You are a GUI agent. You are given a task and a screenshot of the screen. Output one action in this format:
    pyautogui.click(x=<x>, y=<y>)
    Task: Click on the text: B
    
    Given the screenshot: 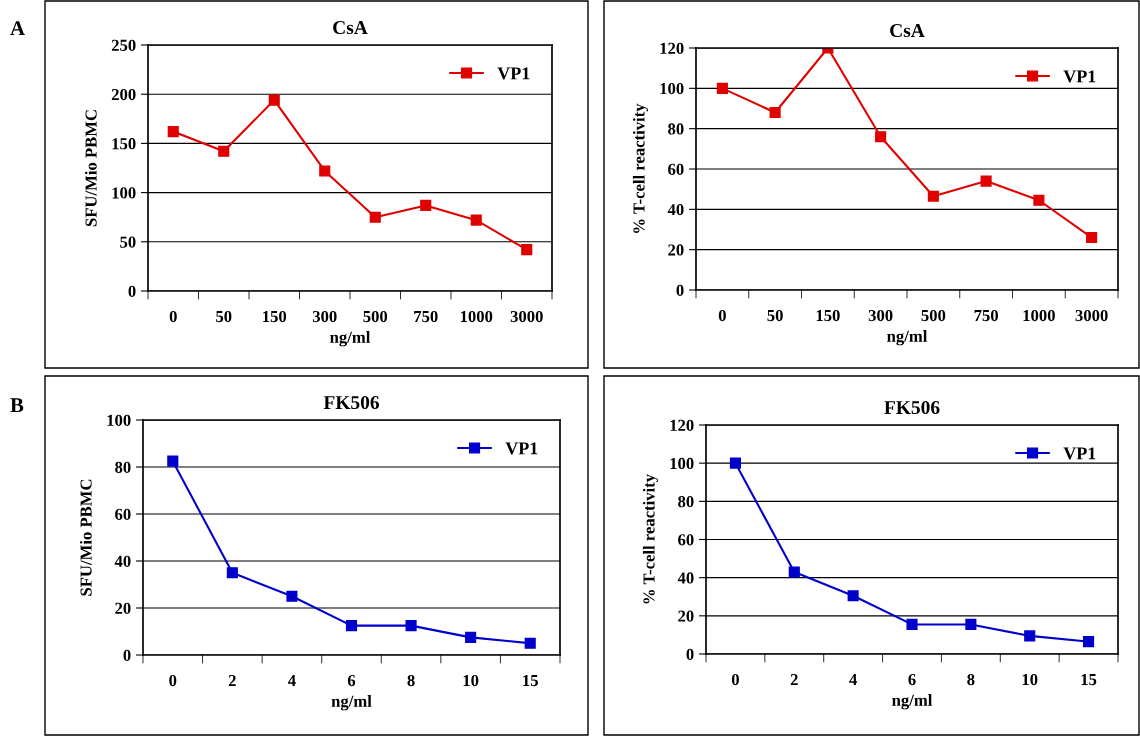 What is the action you would take?
    pyautogui.click(x=17, y=405)
    